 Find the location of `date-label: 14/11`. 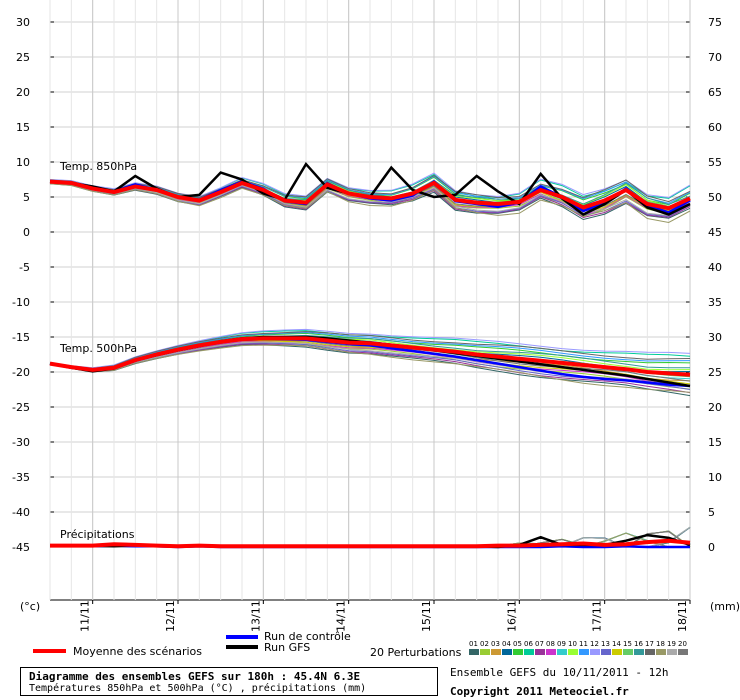

date-label: 14/11 is located at coordinates (341, 616).